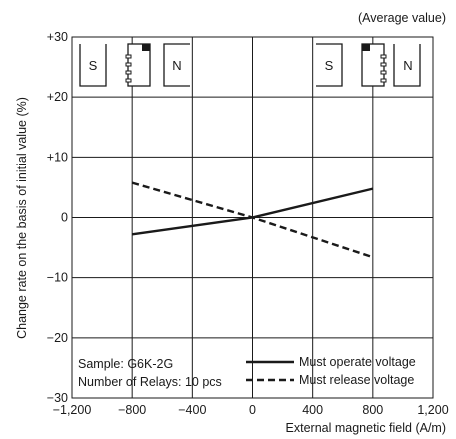 This screenshot has height=439, width=456. What do you see at coordinates (72, 410) in the screenshot?
I see `x-tick-label: −1,200` at bounding box center [72, 410].